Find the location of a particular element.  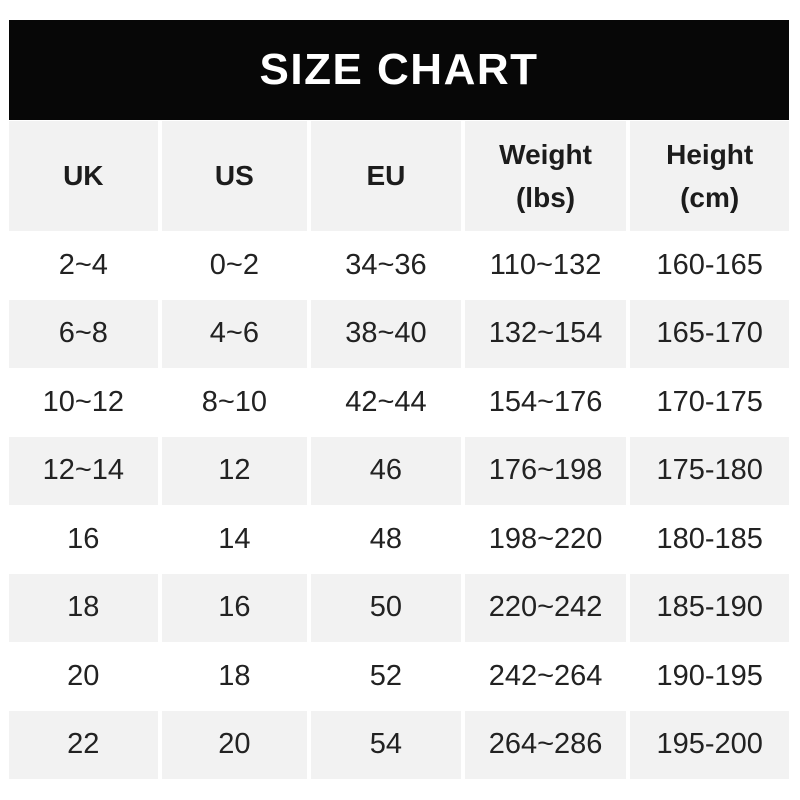

eu-cell: 50 is located at coordinates (386, 607).